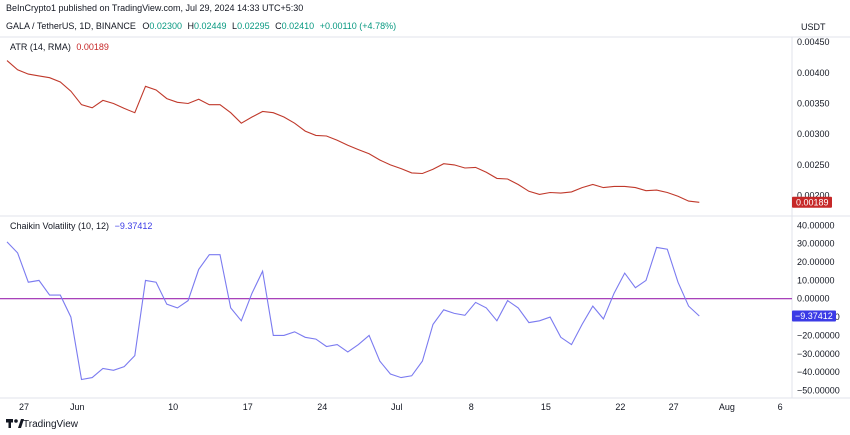 This screenshot has width=850, height=435. Describe the element at coordinates (190, 26) in the screenshot. I see `ohlc-h-label: H` at that location.